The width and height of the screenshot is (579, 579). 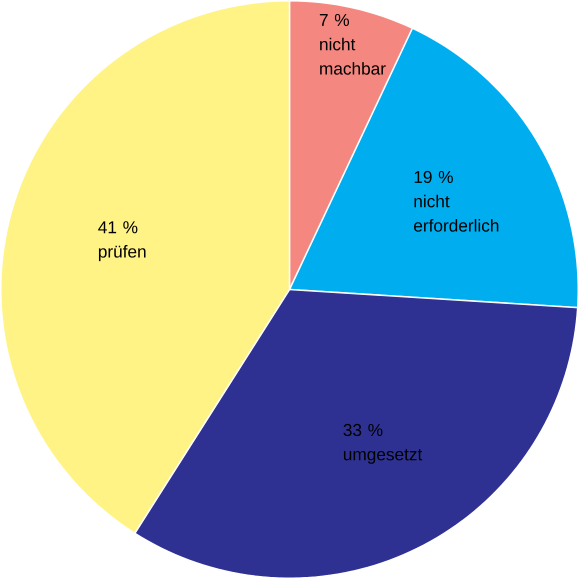 I want to click on data-label: 33 %, so click(x=362, y=430).